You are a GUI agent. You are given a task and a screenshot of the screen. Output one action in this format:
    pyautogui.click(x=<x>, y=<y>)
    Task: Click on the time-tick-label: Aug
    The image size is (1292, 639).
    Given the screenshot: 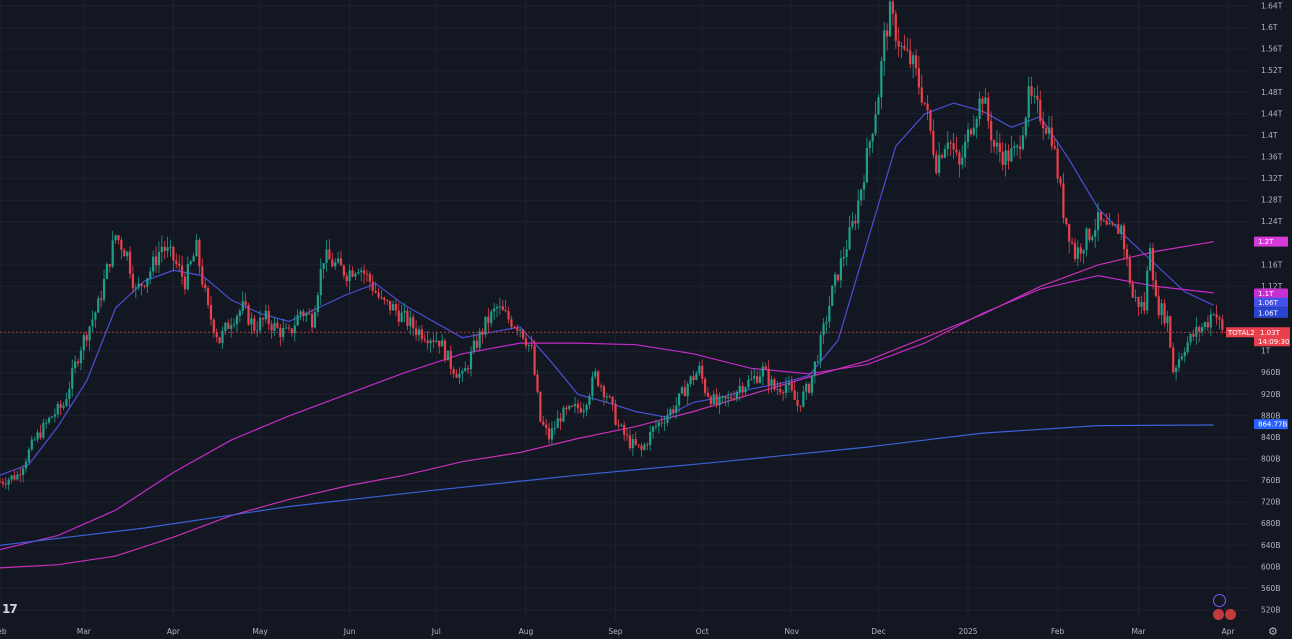 What is the action you would take?
    pyautogui.click(x=526, y=631)
    